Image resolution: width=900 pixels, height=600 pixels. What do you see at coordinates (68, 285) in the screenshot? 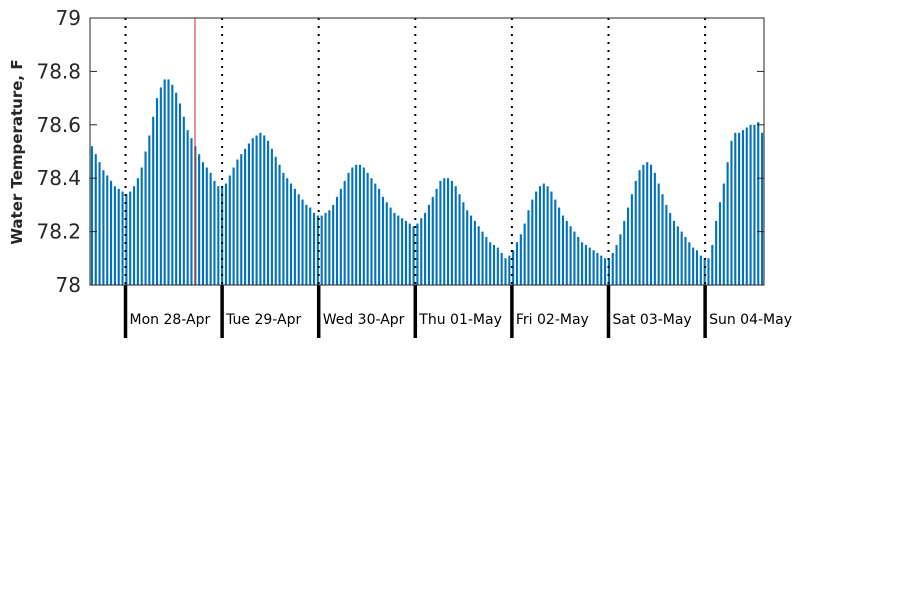
I see `y-tick-label: 78` at bounding box center [68, 285].